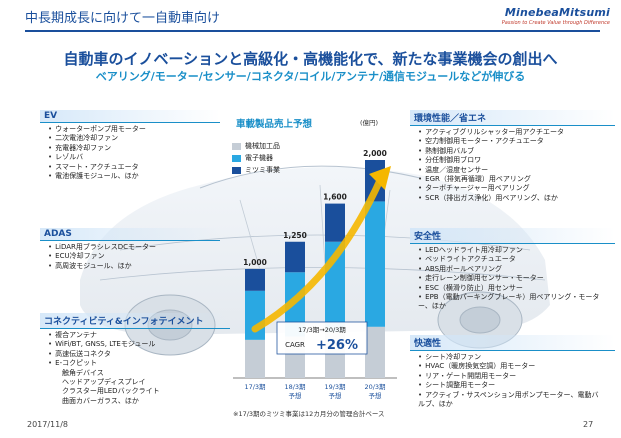 This screenshot has width=621, height=438. I want to click on category-ev-title: EV, so click(130, 116).